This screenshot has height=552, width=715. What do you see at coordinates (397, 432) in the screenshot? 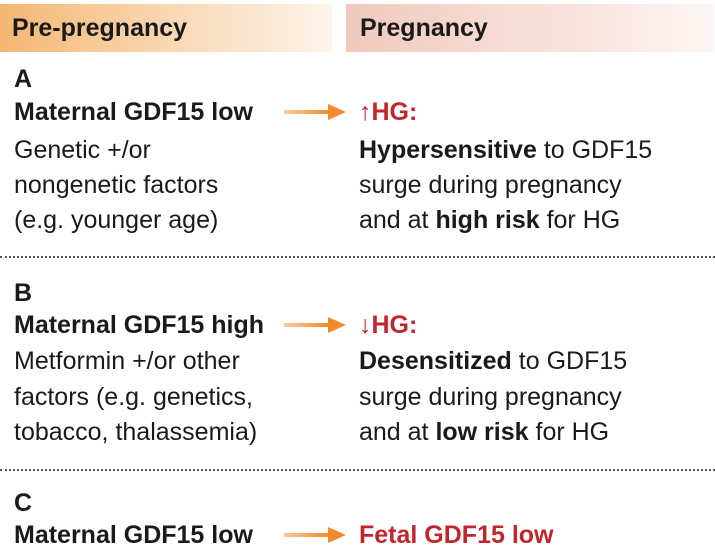
I see `panel-b-effect-line-3-pre: and at` at bounding box center [397, 432].